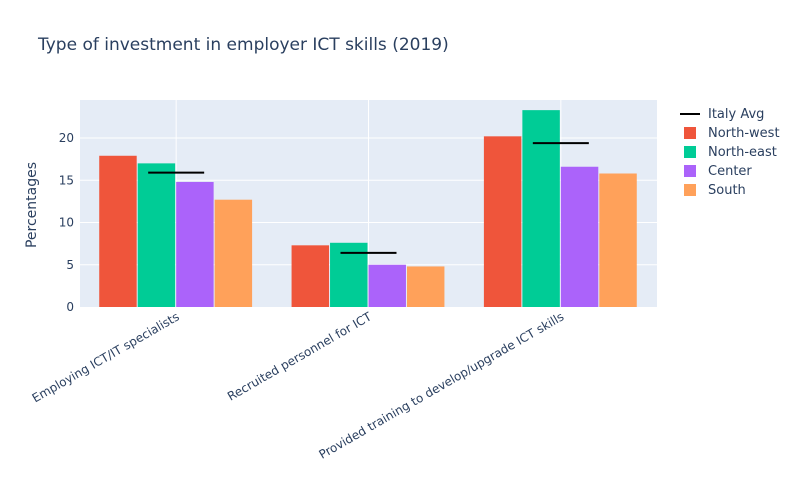 The width and height of the screenshot is (800, 500). What do you see at coordinates (730, 171) in the screenshot?
I see `legend-label: Center` at bounding box center [730, 171].